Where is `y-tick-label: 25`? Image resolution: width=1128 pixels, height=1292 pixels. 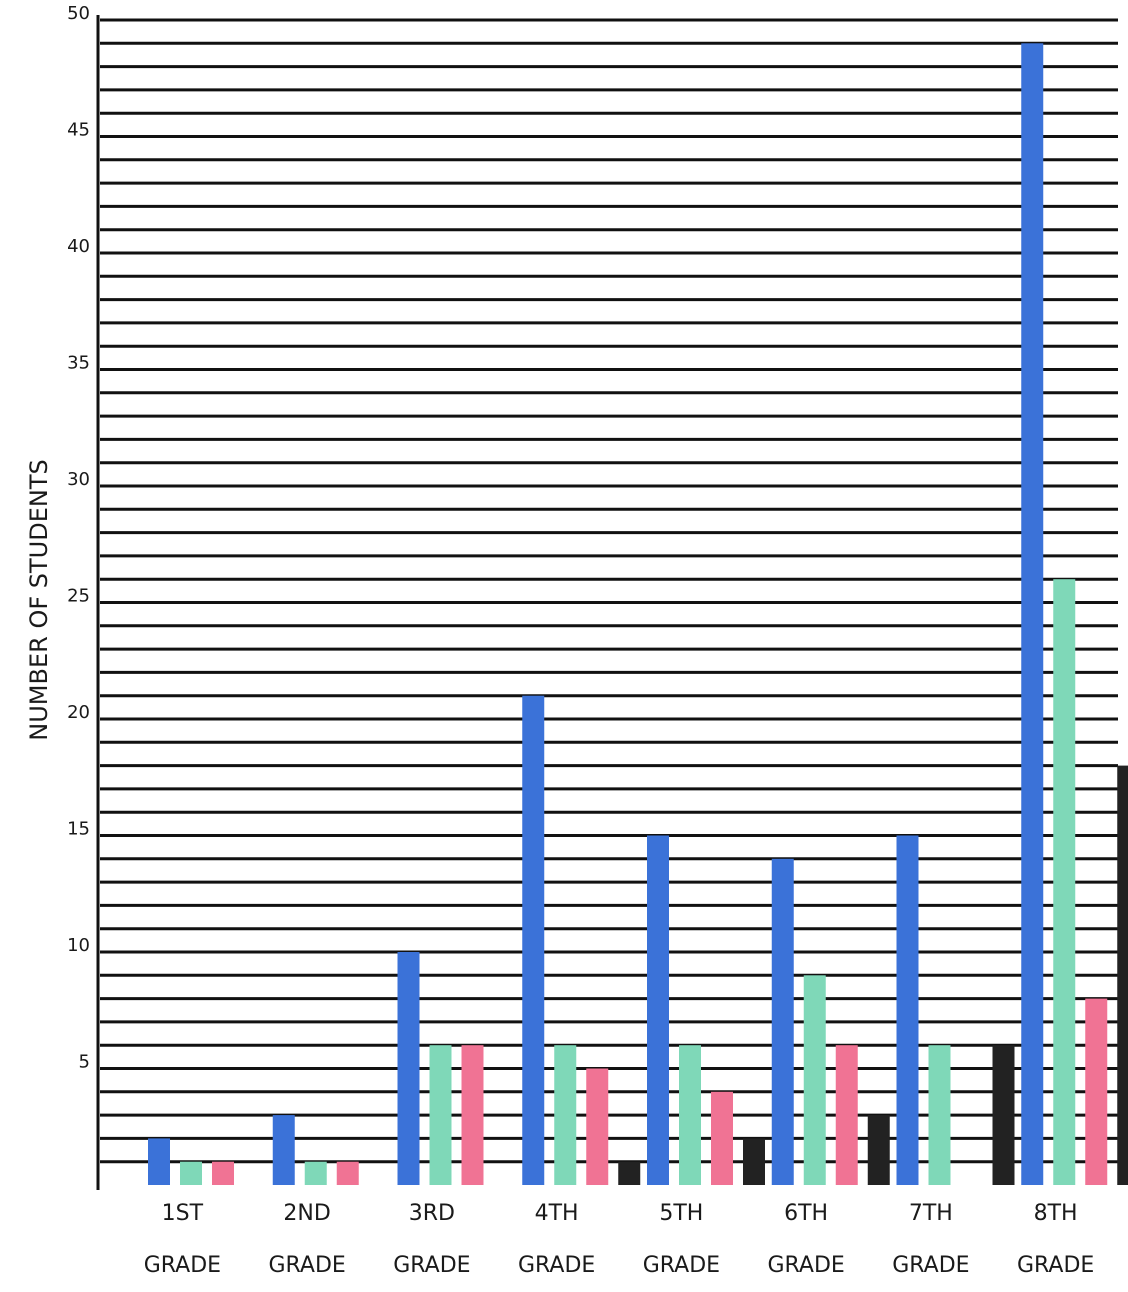
y-tick-label: 25 is located at coordinates (78, 596).